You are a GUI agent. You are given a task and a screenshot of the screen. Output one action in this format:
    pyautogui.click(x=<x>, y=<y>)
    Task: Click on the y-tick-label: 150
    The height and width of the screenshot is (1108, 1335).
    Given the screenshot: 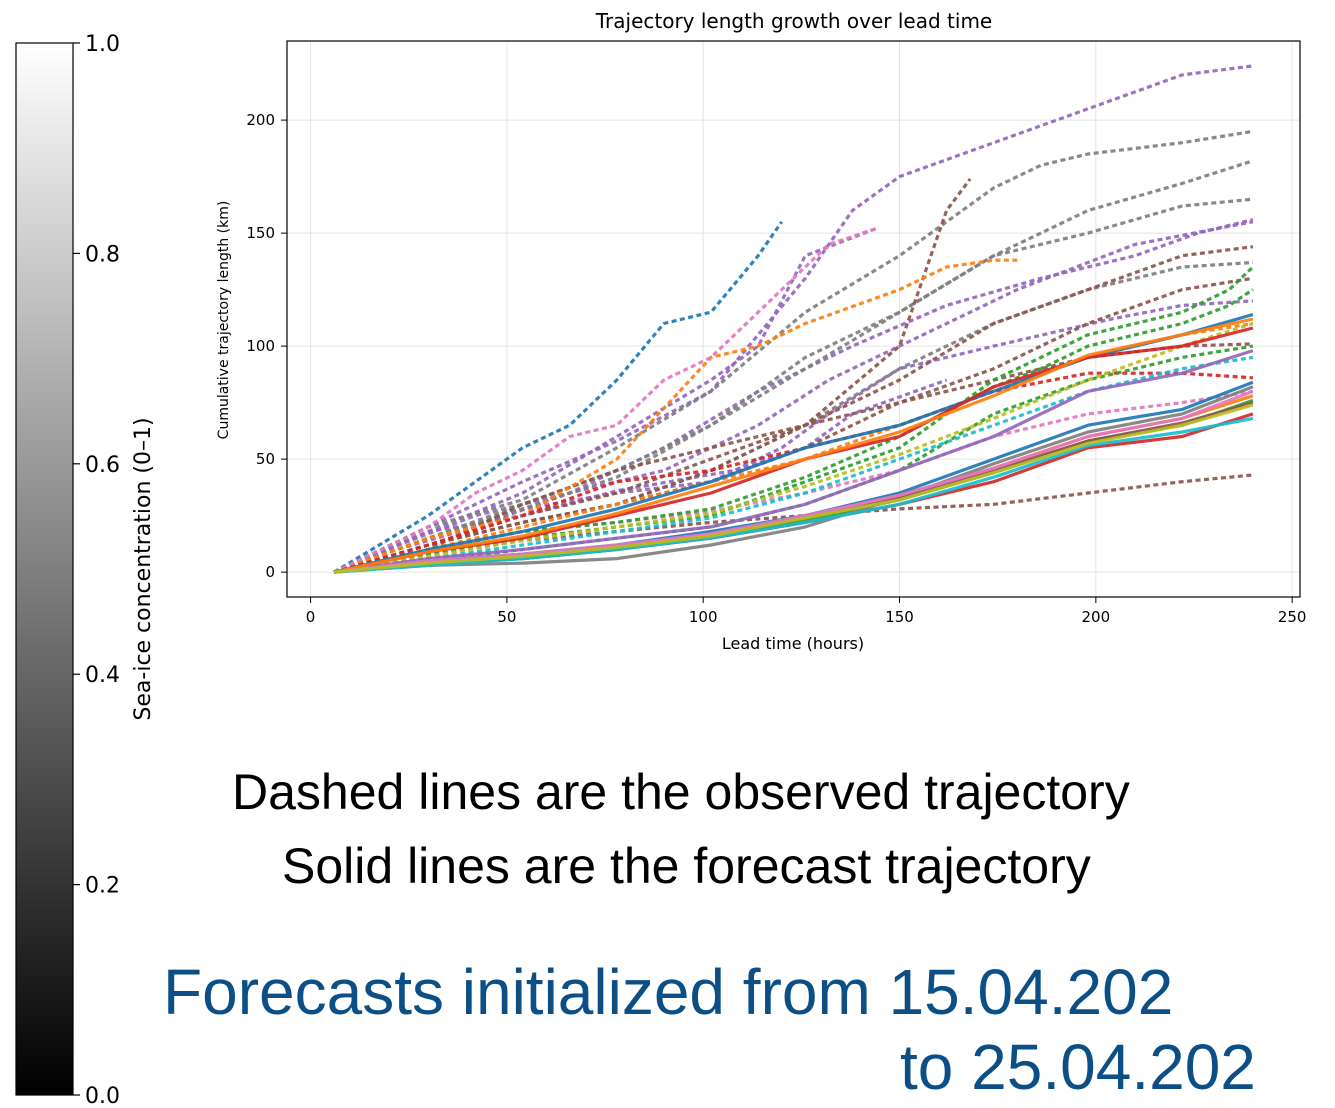 What is the action you would take?
    pyautogui.click(x=260, y=233)
    